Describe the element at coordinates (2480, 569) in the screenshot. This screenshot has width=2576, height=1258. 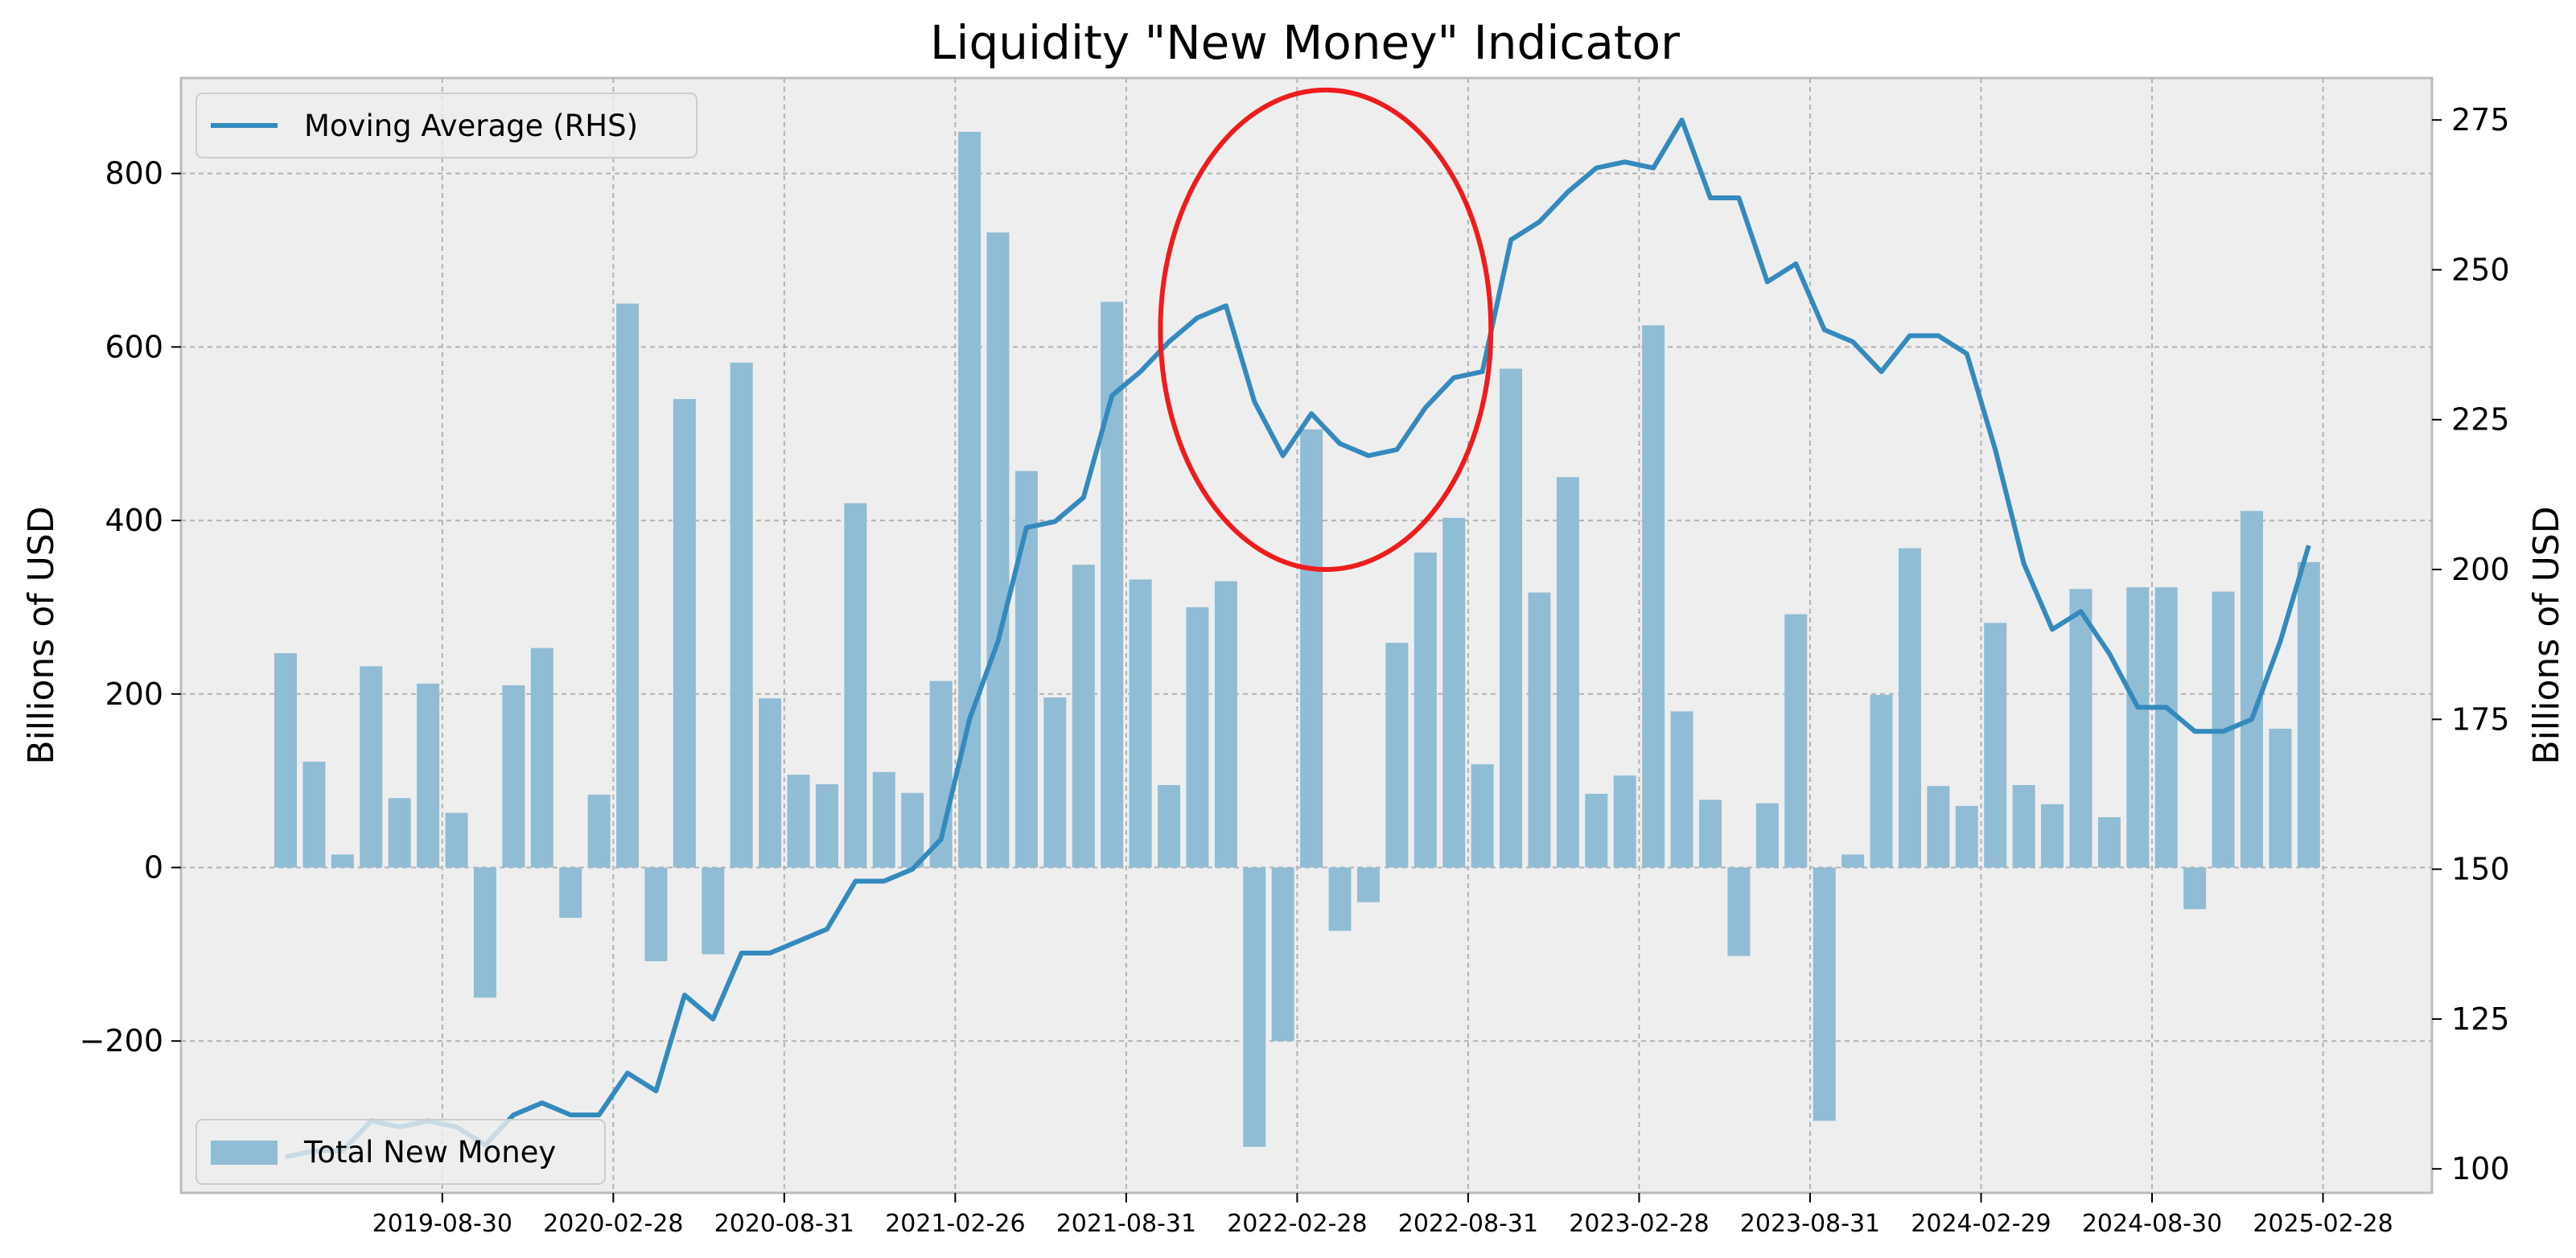
I see `y-tick-label-right: 200` at that location.